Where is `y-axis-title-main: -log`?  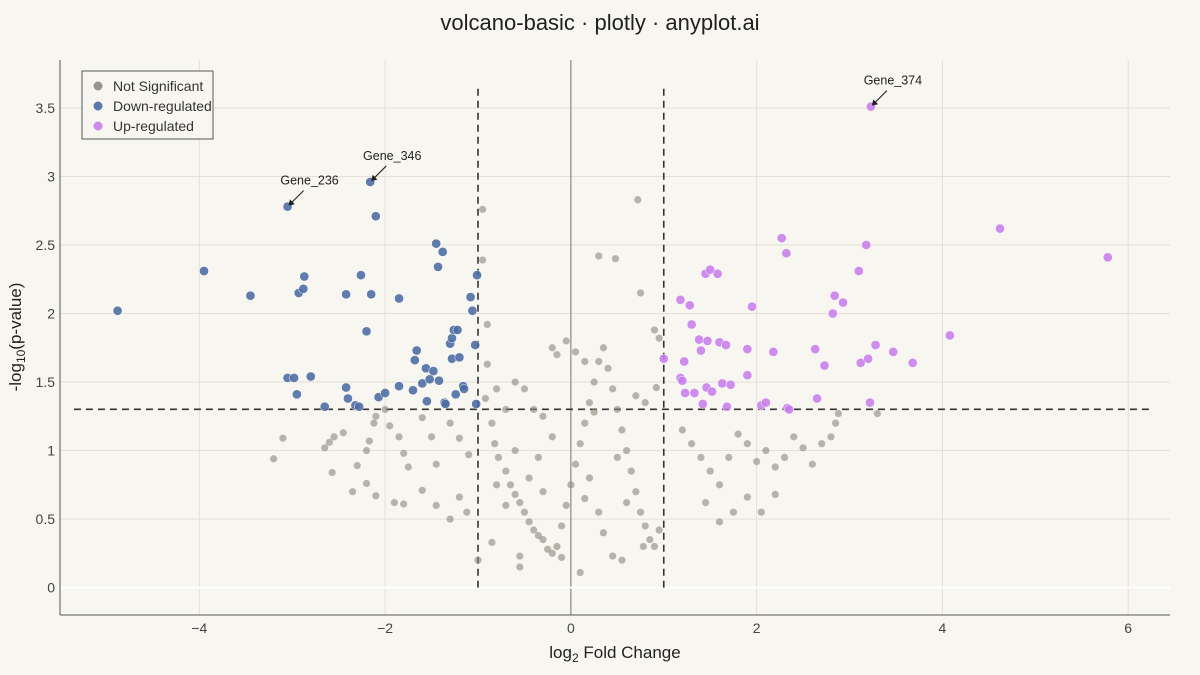
y-axis-title-main: -log is located at coordinates (15, 377).